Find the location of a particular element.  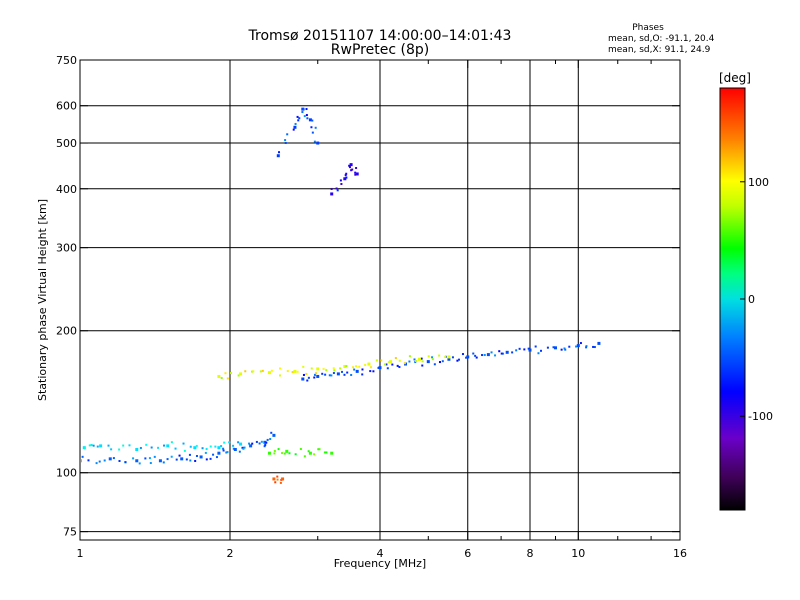

y-tick-label: 75 is located at coordinates (70, 532).